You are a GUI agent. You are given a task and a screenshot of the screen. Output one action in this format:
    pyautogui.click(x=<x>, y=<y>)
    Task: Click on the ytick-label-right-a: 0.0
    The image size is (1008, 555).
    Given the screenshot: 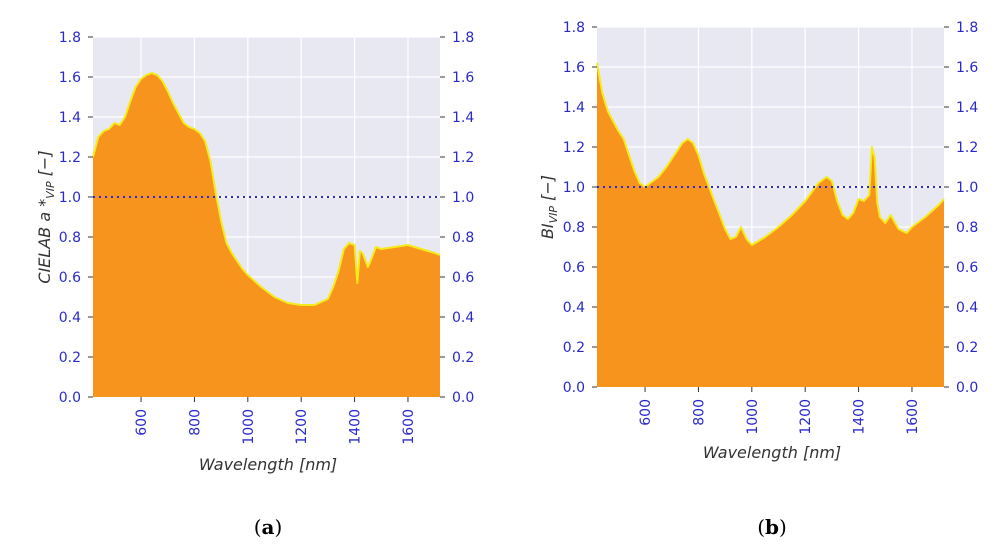 What is the action you would take?
    pyautogui.click(x=463, y=398)
    